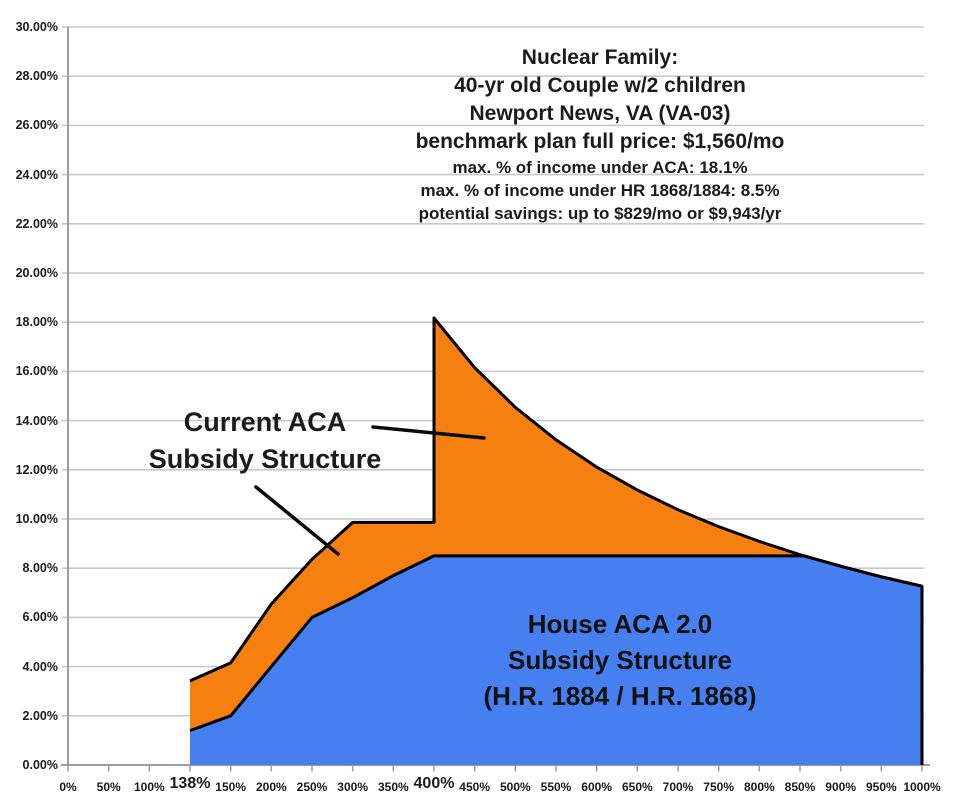  Describe the element at coordinates (718, 787) in the screenshot. I see `x-tick-label: 750%` at that location.